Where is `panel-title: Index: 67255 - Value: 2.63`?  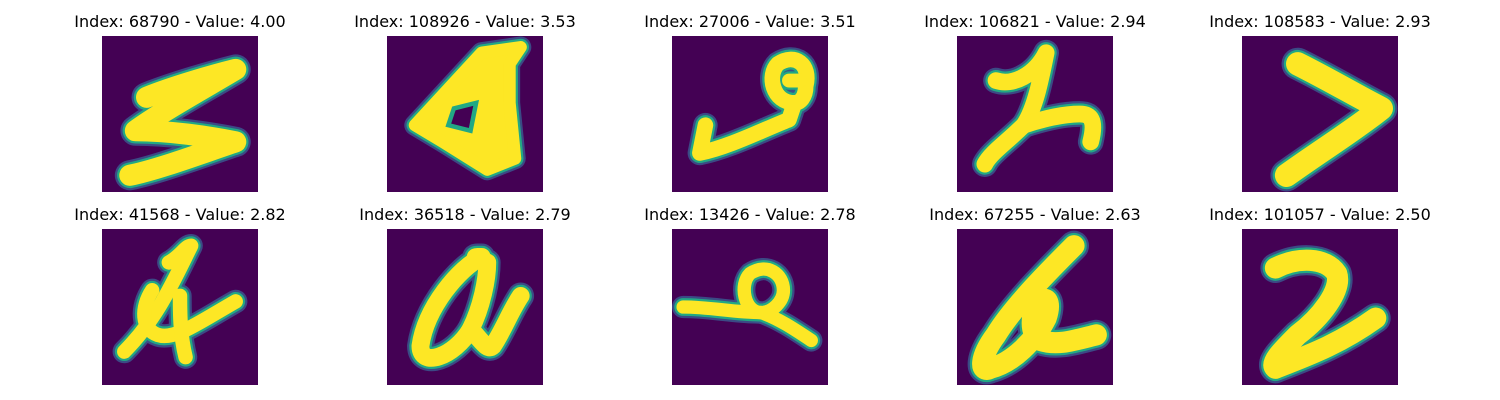 panel-title: Index: 67255 - Value: 2.63 is located at coordinates (1035, 214).